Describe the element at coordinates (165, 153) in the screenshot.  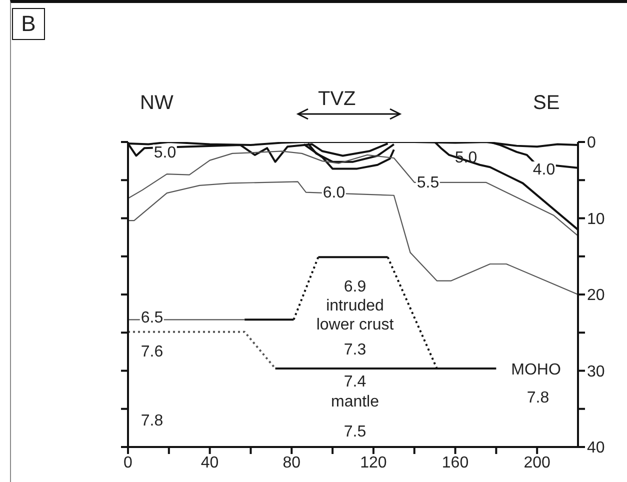
I see `annotation: 5.0` at that location.